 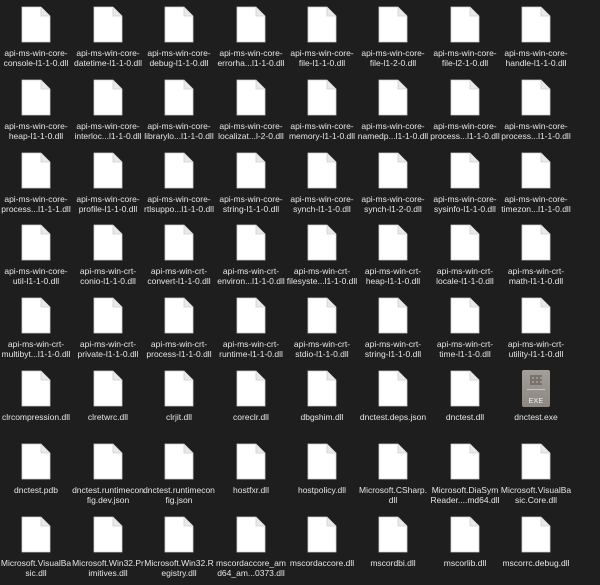 I want to click on file-item: EXE dnctest.exe, so click(x=536, y=403).